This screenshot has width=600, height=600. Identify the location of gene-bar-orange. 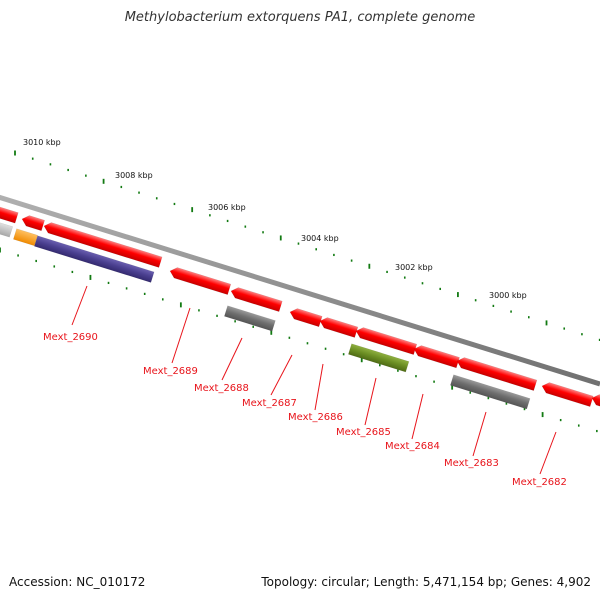
(25, 237).